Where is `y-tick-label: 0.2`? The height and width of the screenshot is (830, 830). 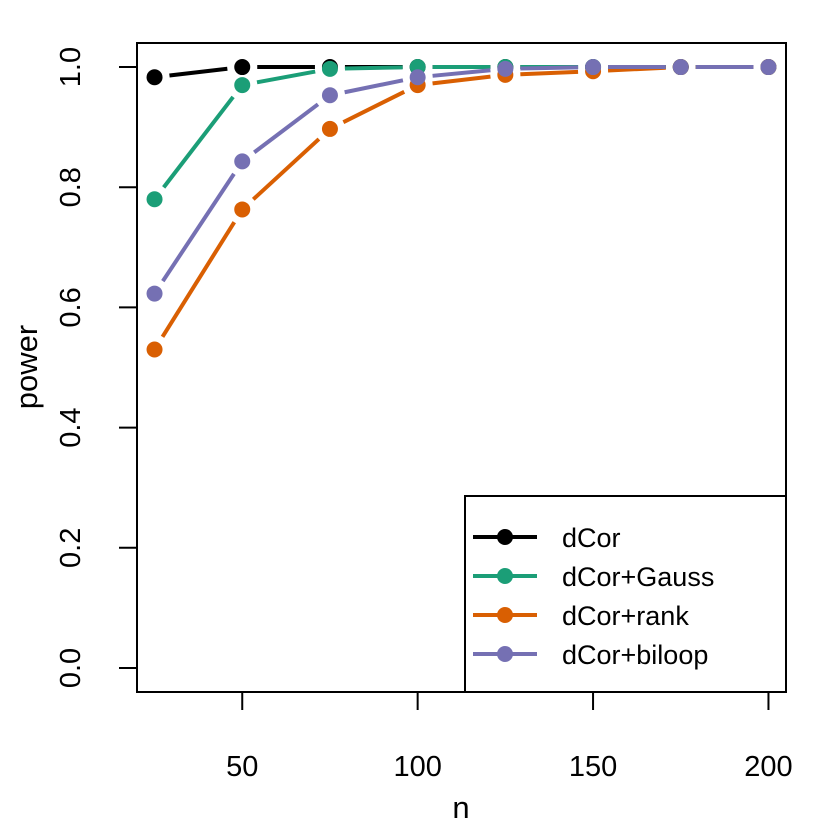
y-tick-label: 0.2 is located at coordinates (71, 548).